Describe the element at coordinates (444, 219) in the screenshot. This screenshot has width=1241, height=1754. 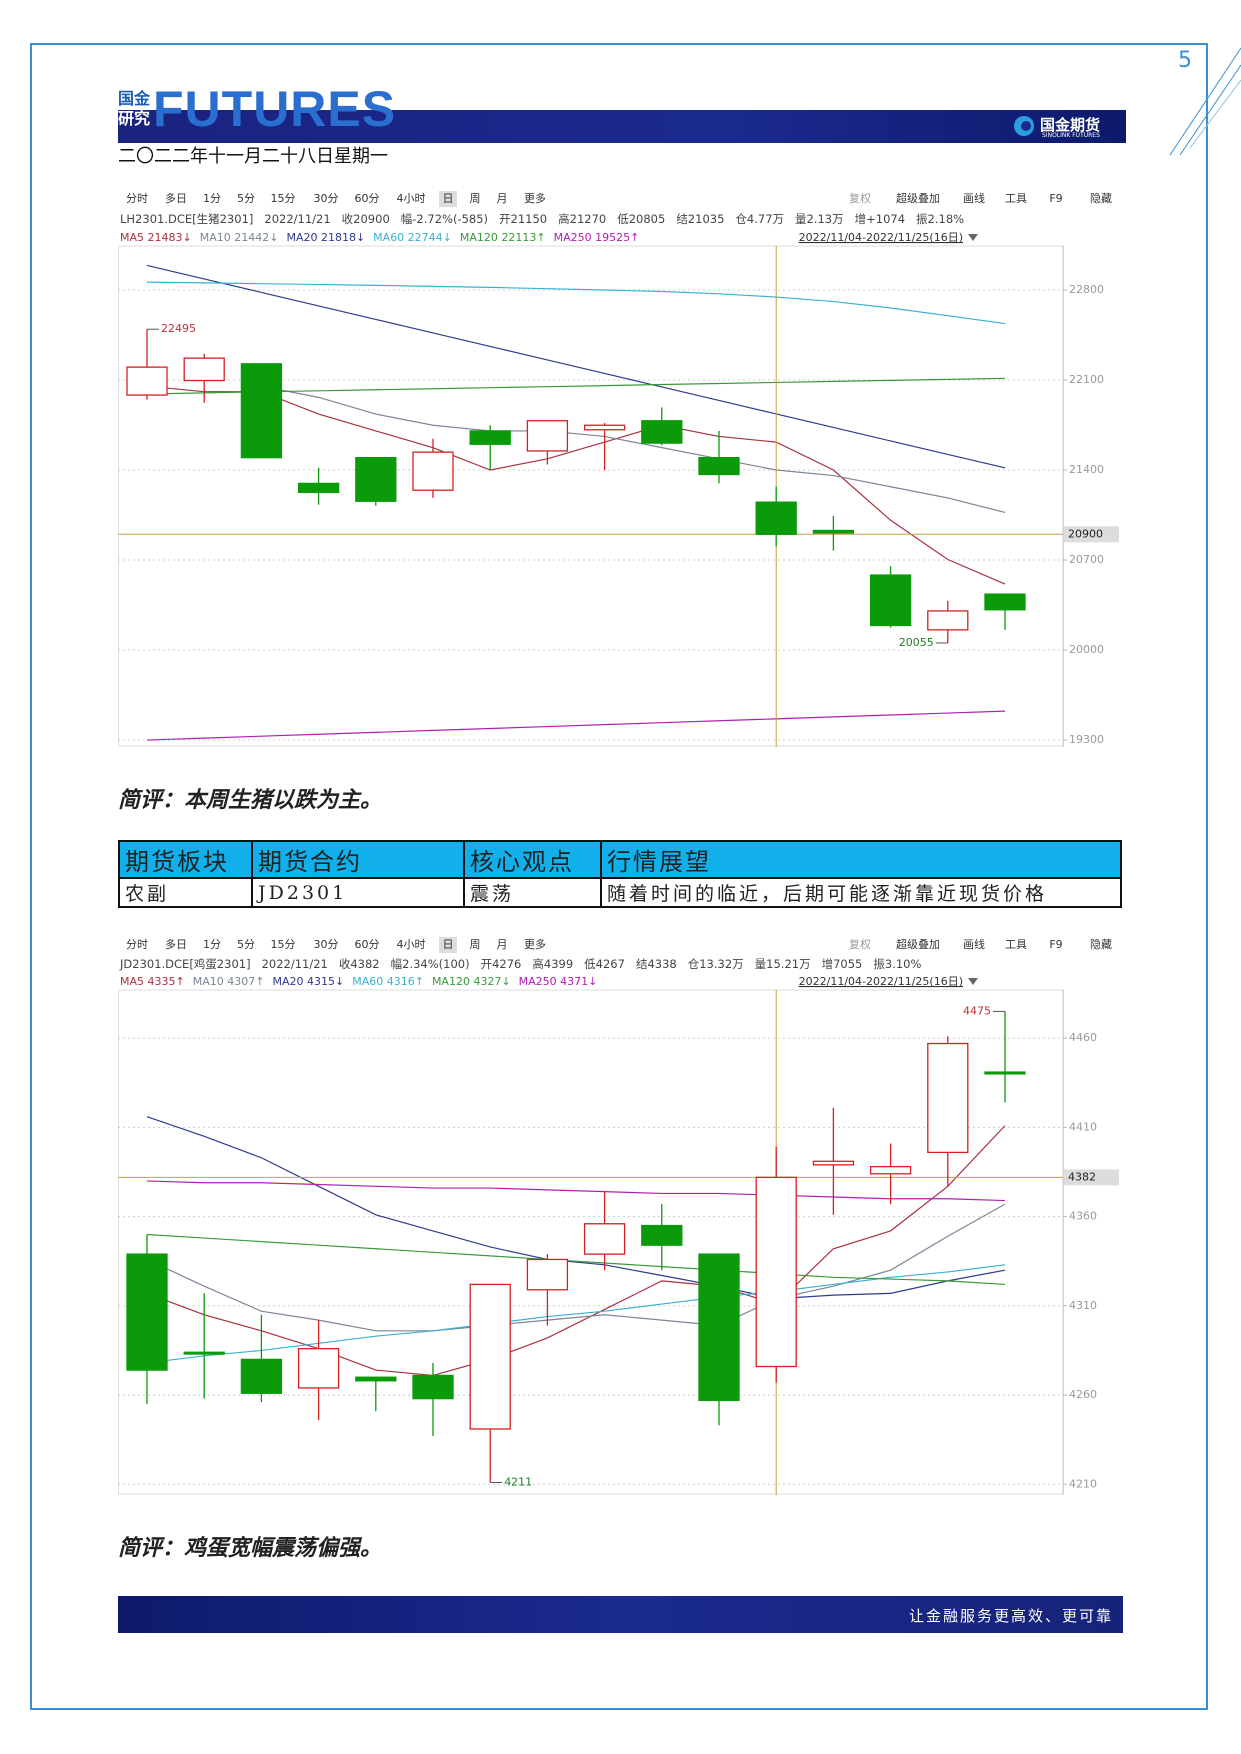
I see `info-item: 幅-2.72%(-585)` at that location.